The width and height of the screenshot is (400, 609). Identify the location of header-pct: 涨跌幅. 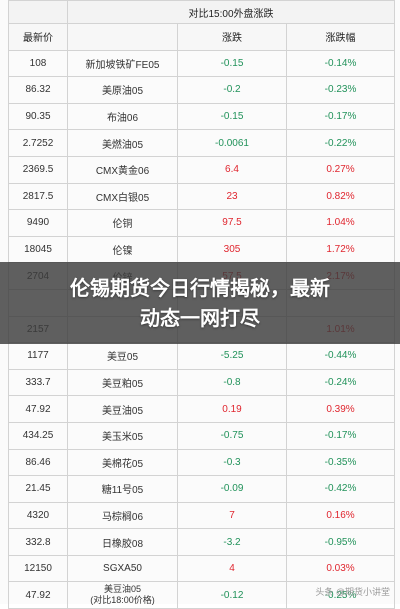
(340, 37).